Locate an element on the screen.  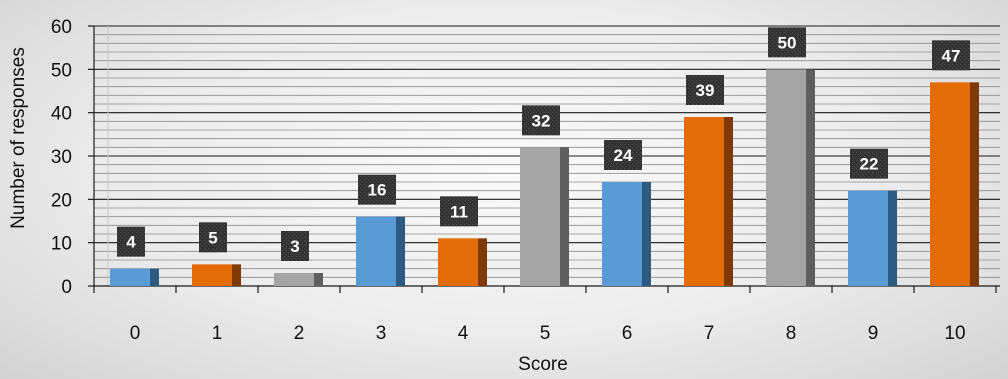
data-label: 22 is located at coordinates (869, 164).